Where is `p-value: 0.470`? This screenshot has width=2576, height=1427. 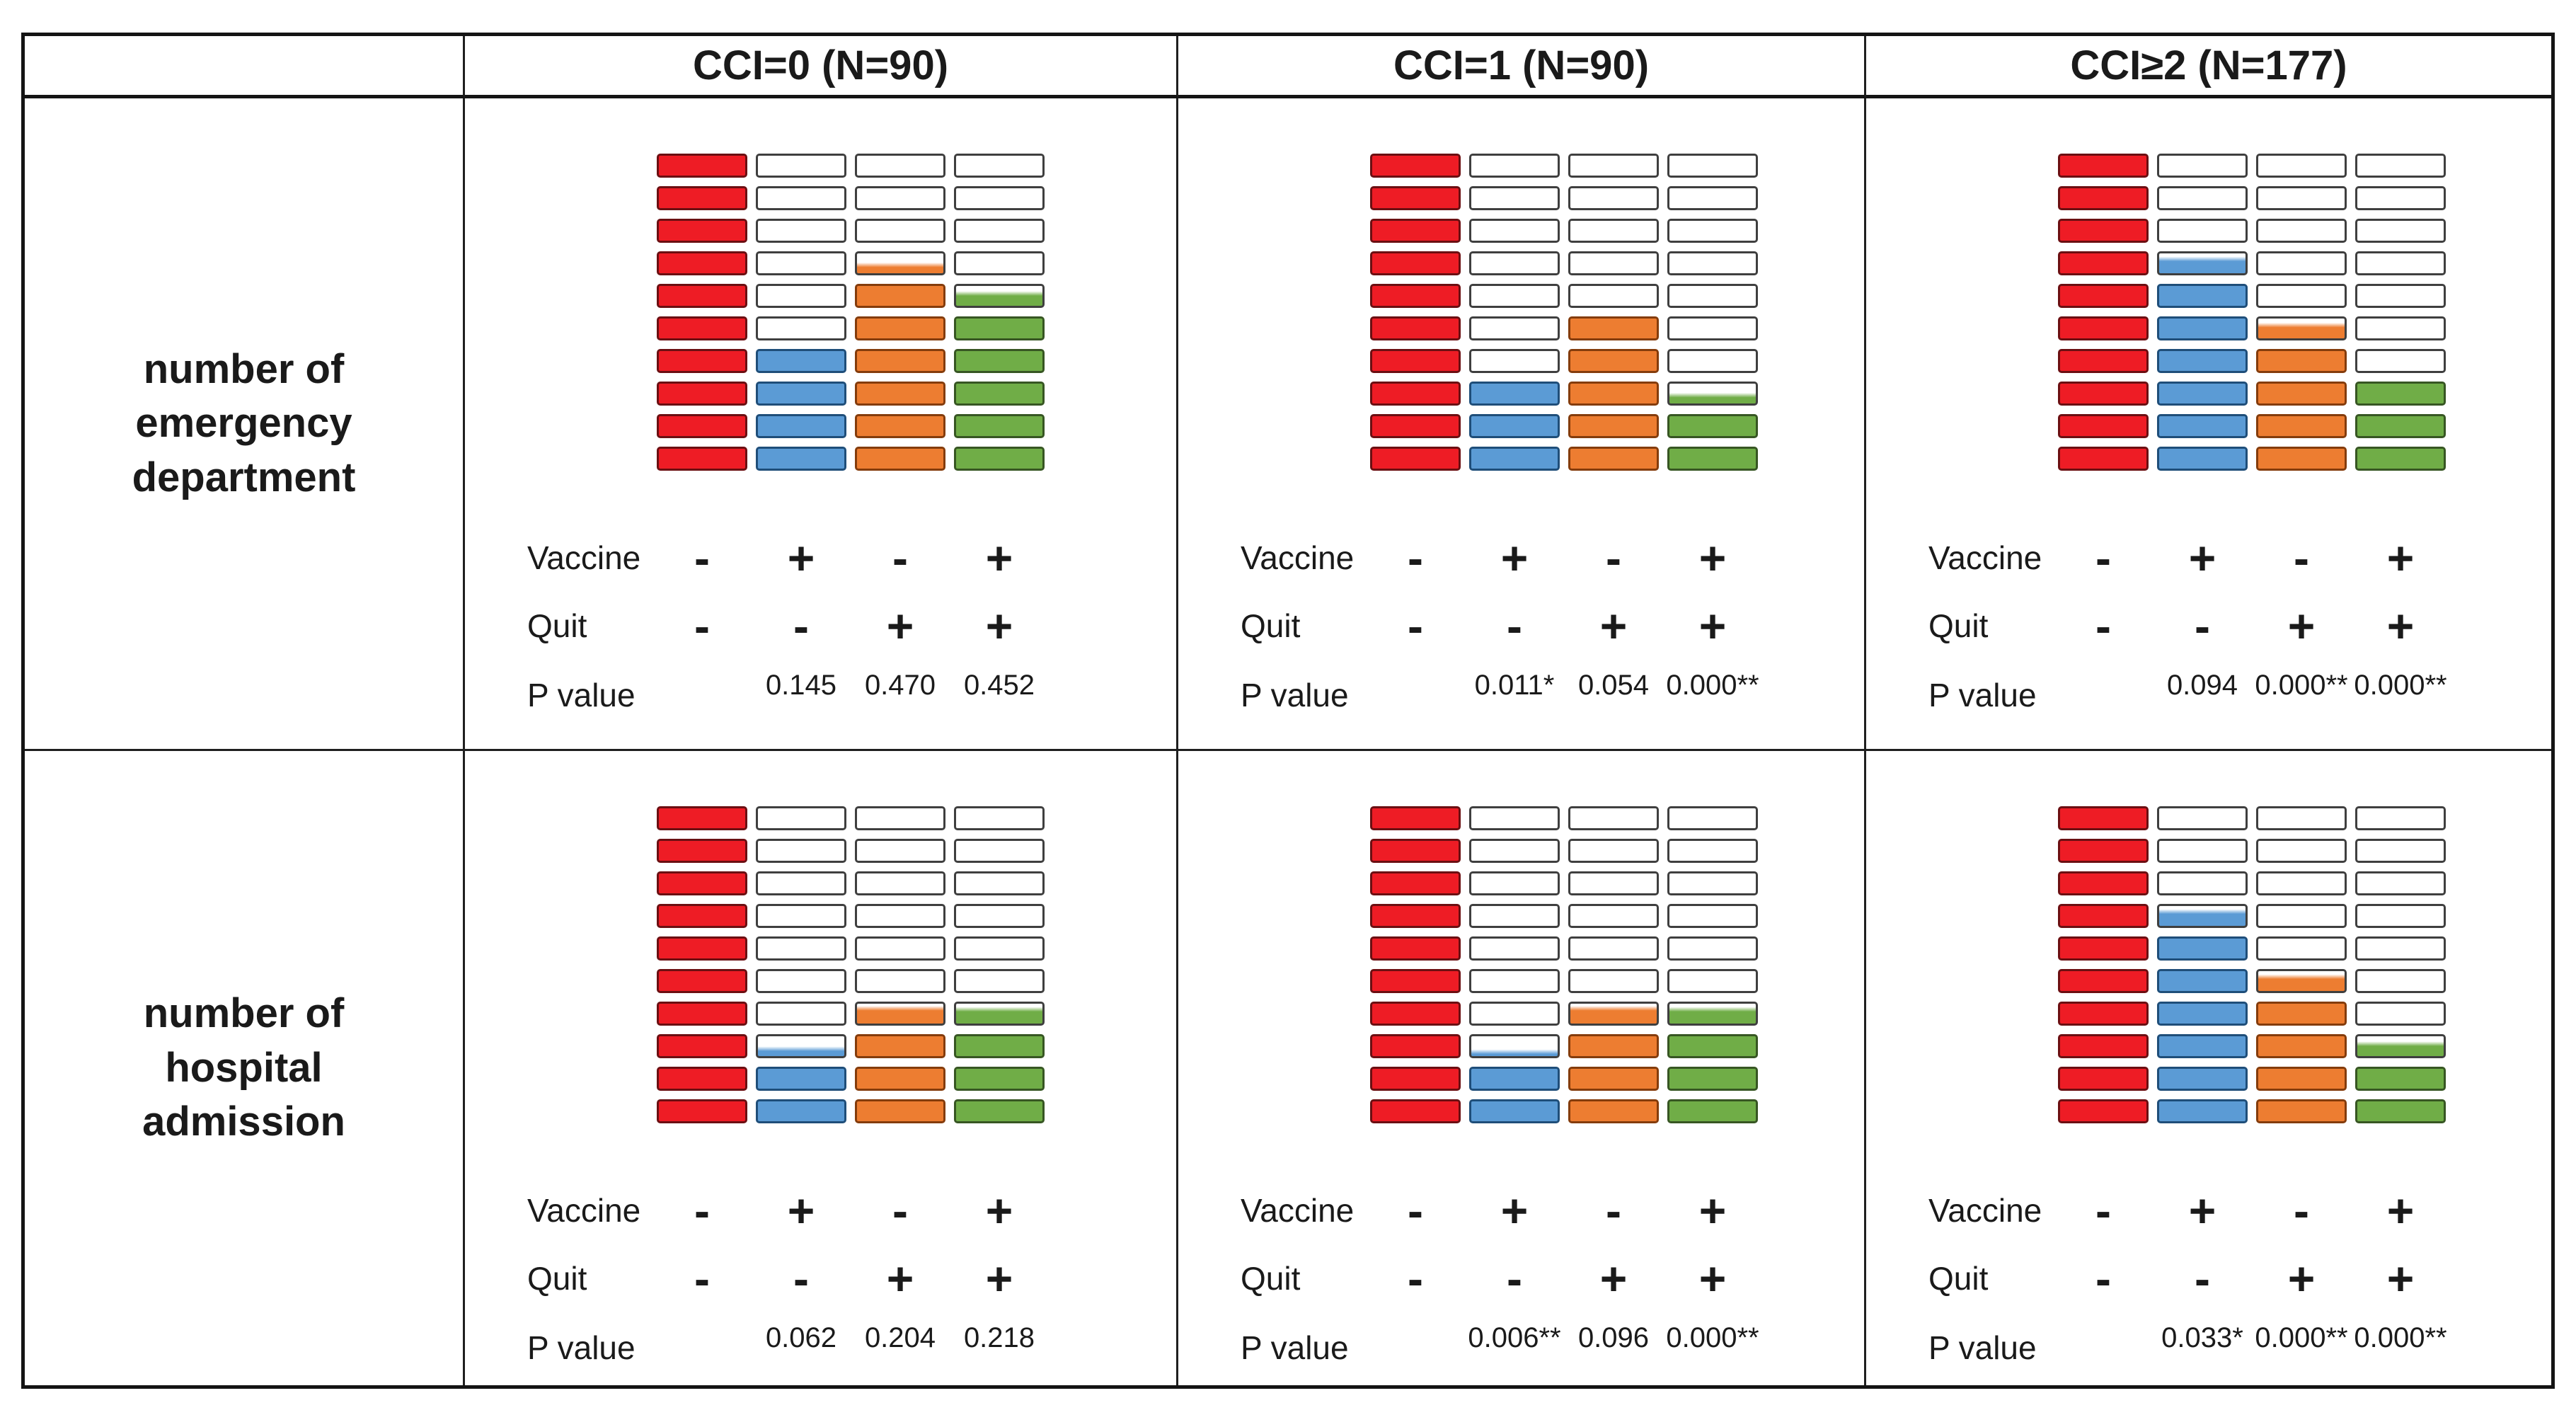
p-value: 0.470 is located at coordinates (900, 686).